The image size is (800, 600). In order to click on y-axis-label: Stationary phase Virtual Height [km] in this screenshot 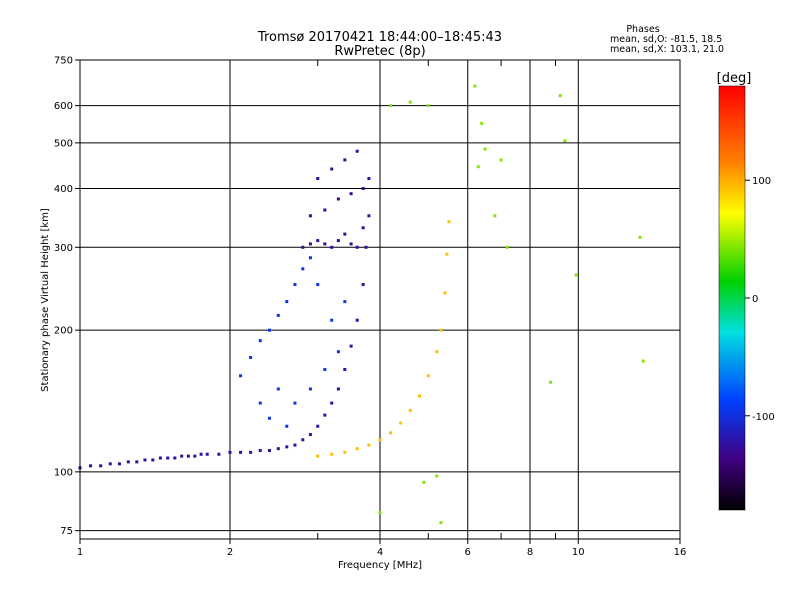, I will do `click(45, 300)`.